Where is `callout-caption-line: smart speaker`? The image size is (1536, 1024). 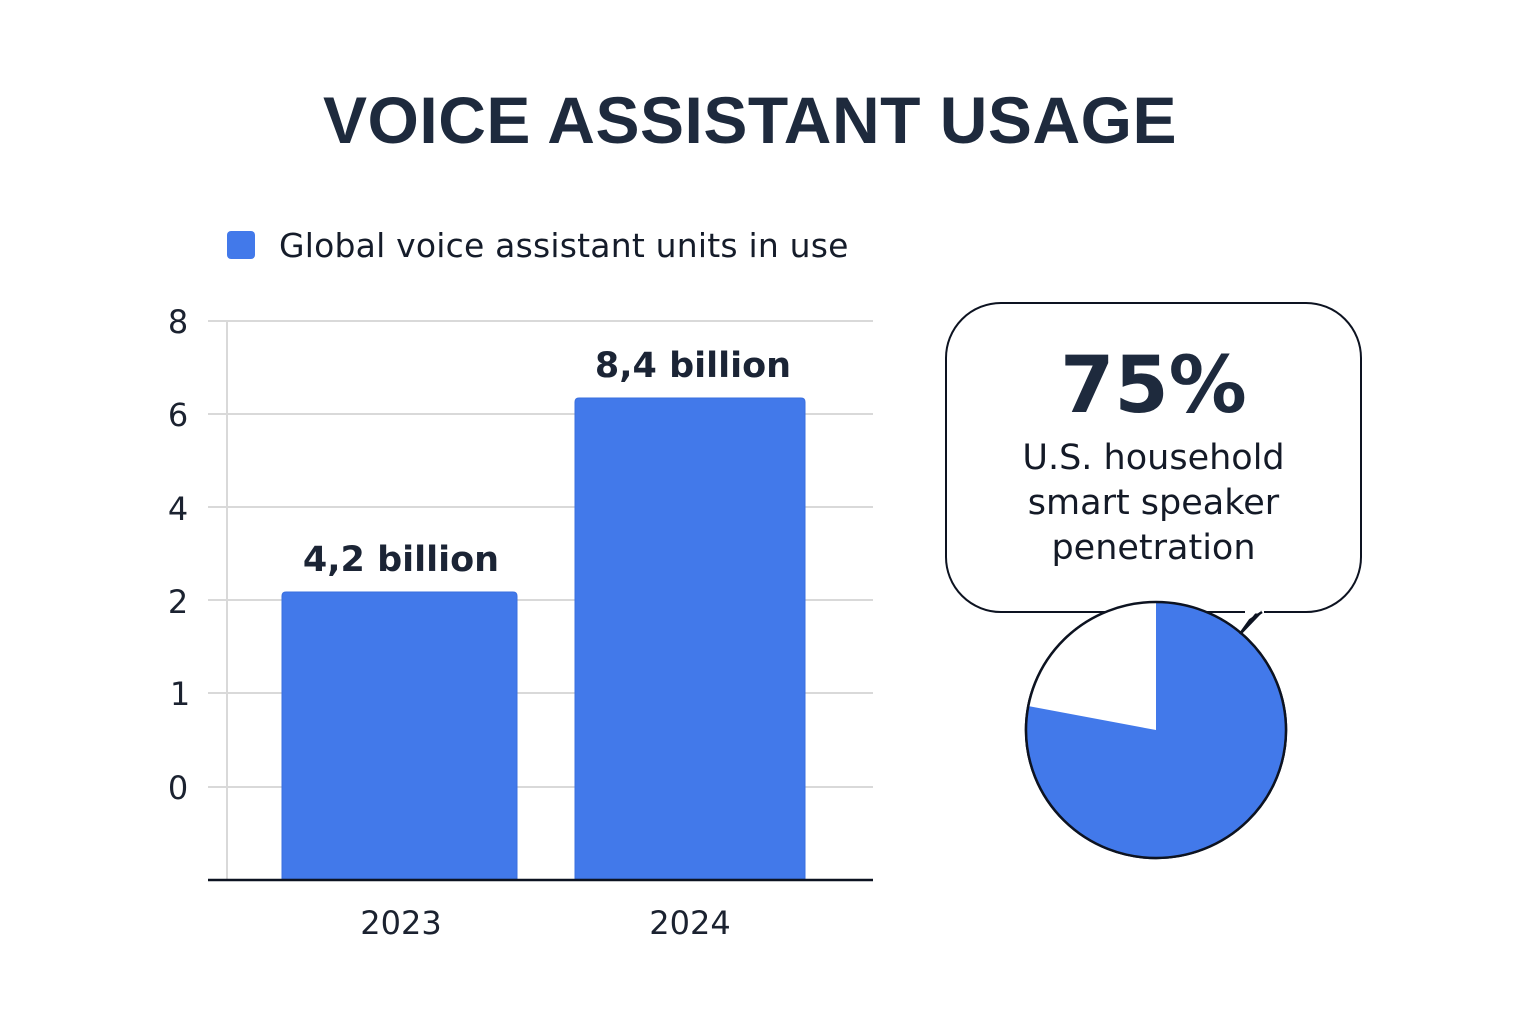
callout-caption-line: smart speaker is located at coordinates (1153, 503).